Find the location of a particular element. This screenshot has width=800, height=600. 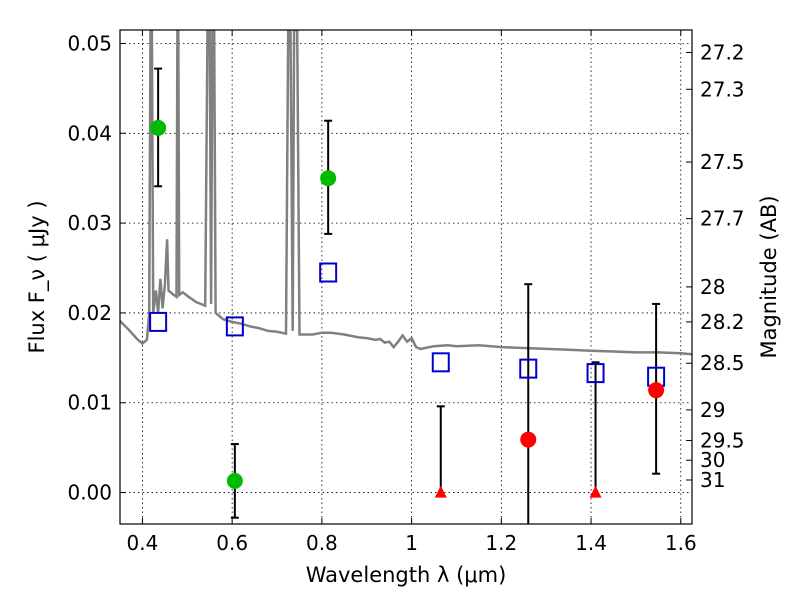

x-tick-label: 0.6 is located at coordinates (232, 543).